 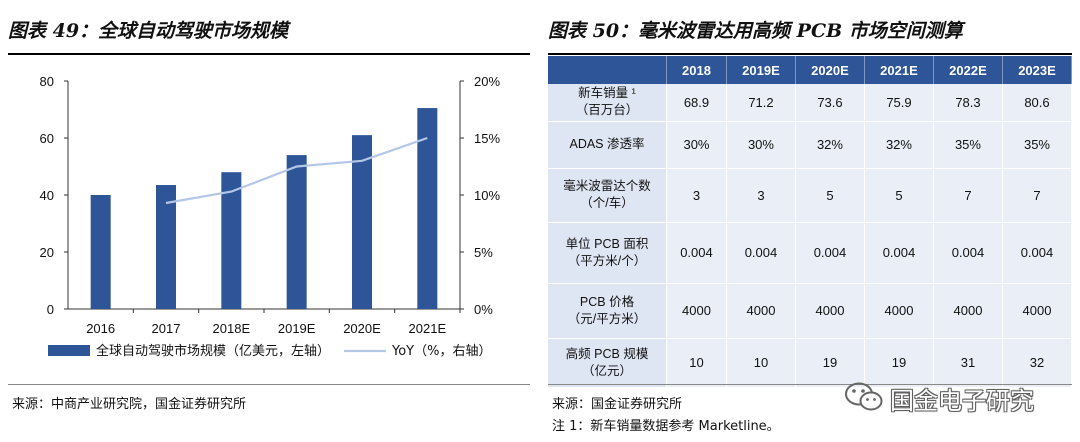 What do you see at coordinates (968, 70) in the screenshot?
I see `header-cell: 2022E` at bounding box center [968, 70].